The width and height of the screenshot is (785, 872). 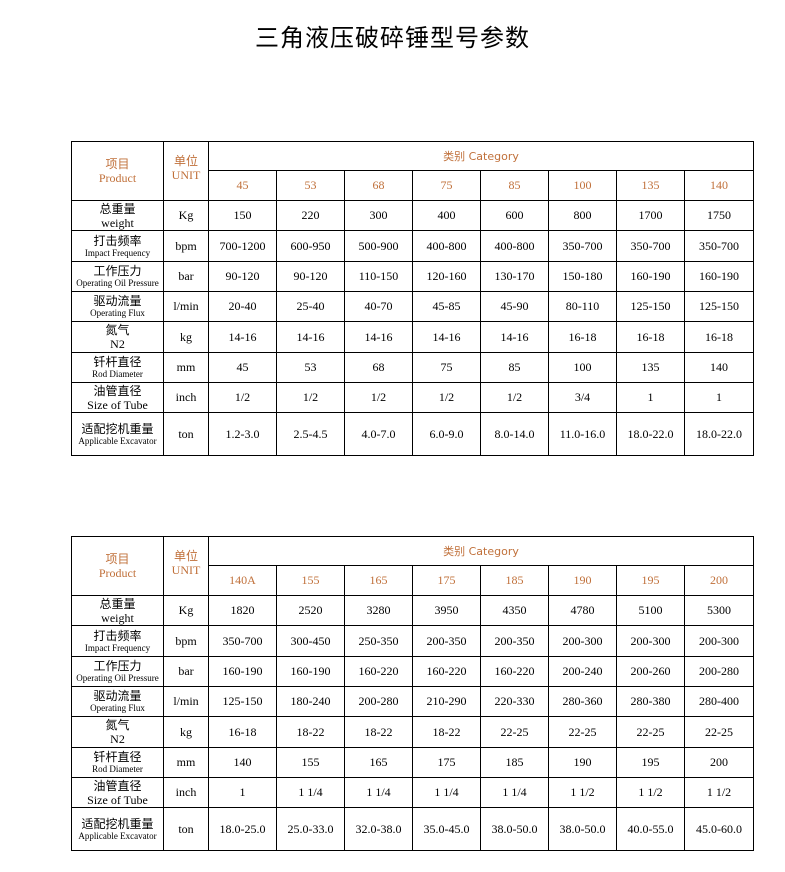 What do you see at coordinates (650, 215) in the screenshot?
I see `value-cell: 1700` at bounding box center [650, 215].